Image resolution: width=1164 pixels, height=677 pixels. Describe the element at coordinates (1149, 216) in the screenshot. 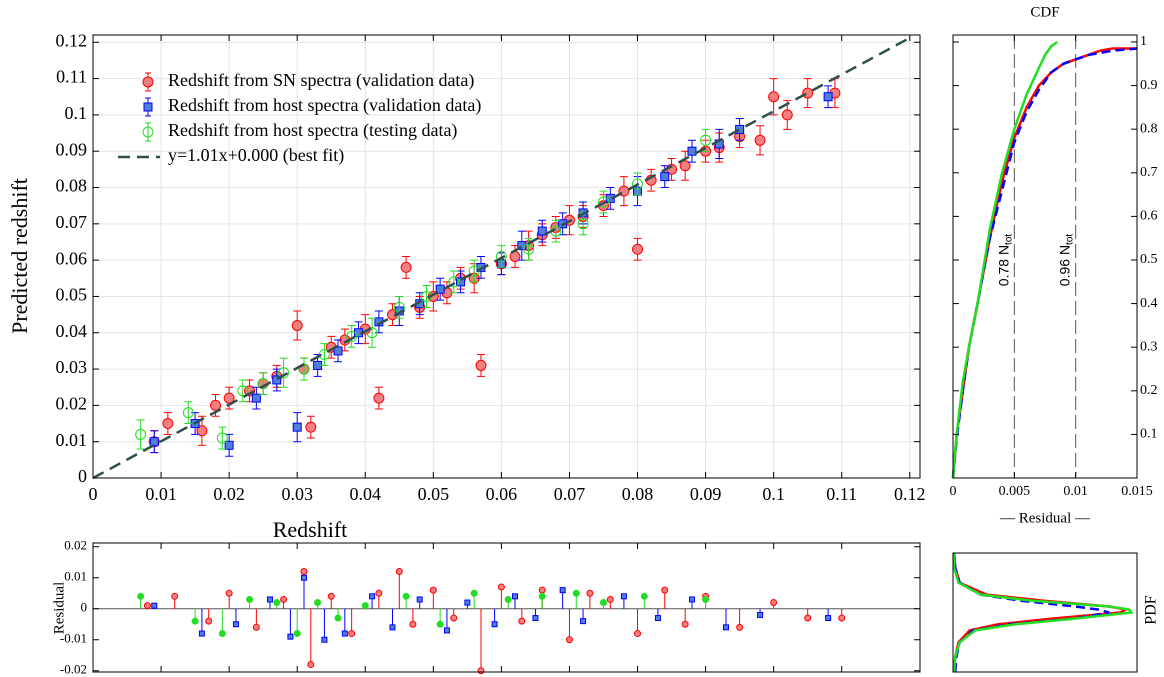

I see `y-tick-label: 0.6` at that location.